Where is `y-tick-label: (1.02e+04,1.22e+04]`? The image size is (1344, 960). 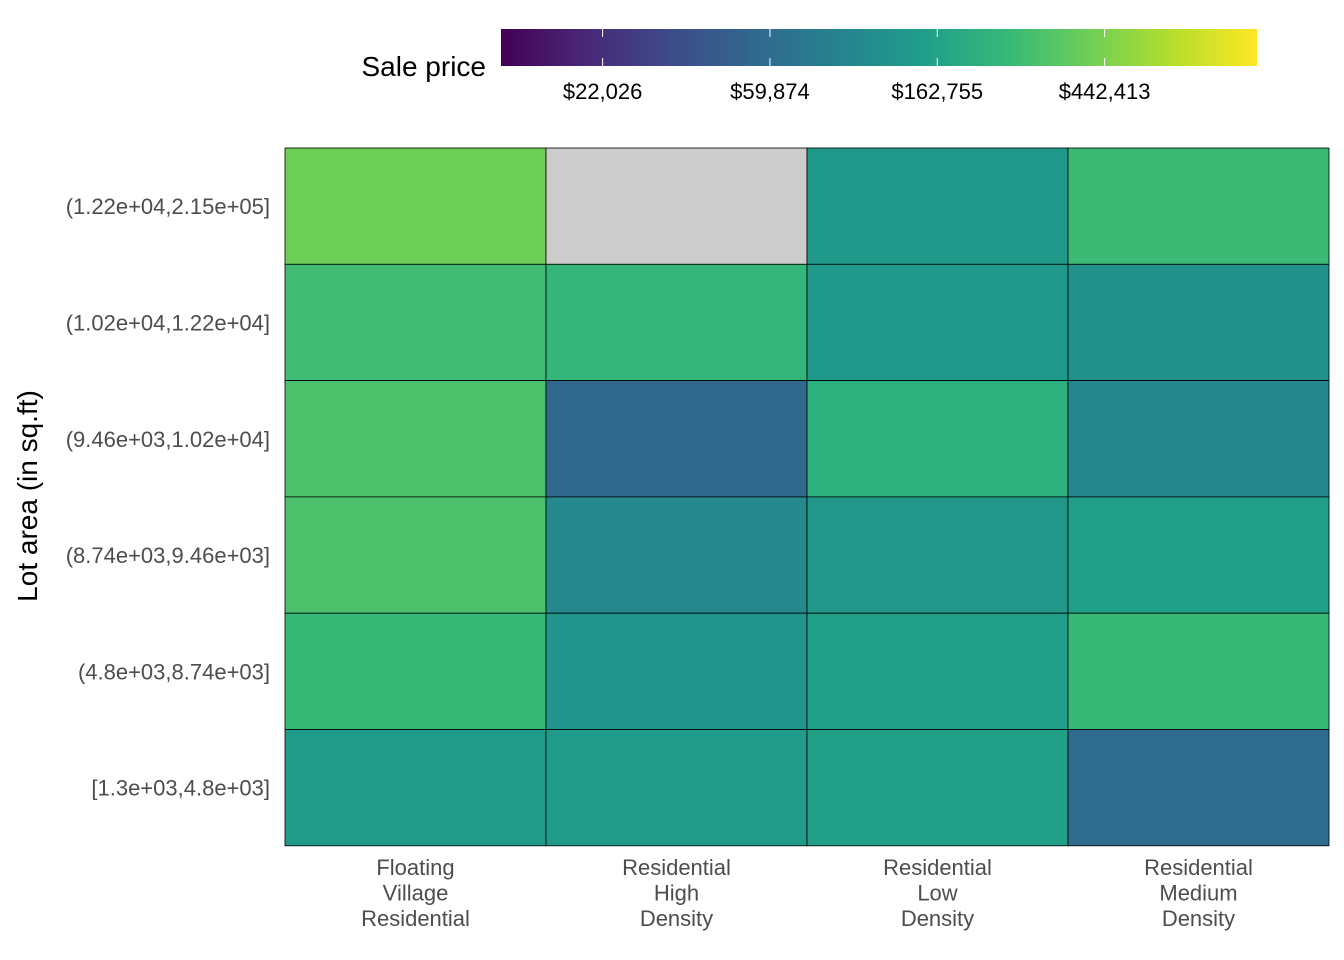
y-tick-label: (1.02e+04,1.22e+04] is located at coordinates (168, 322).